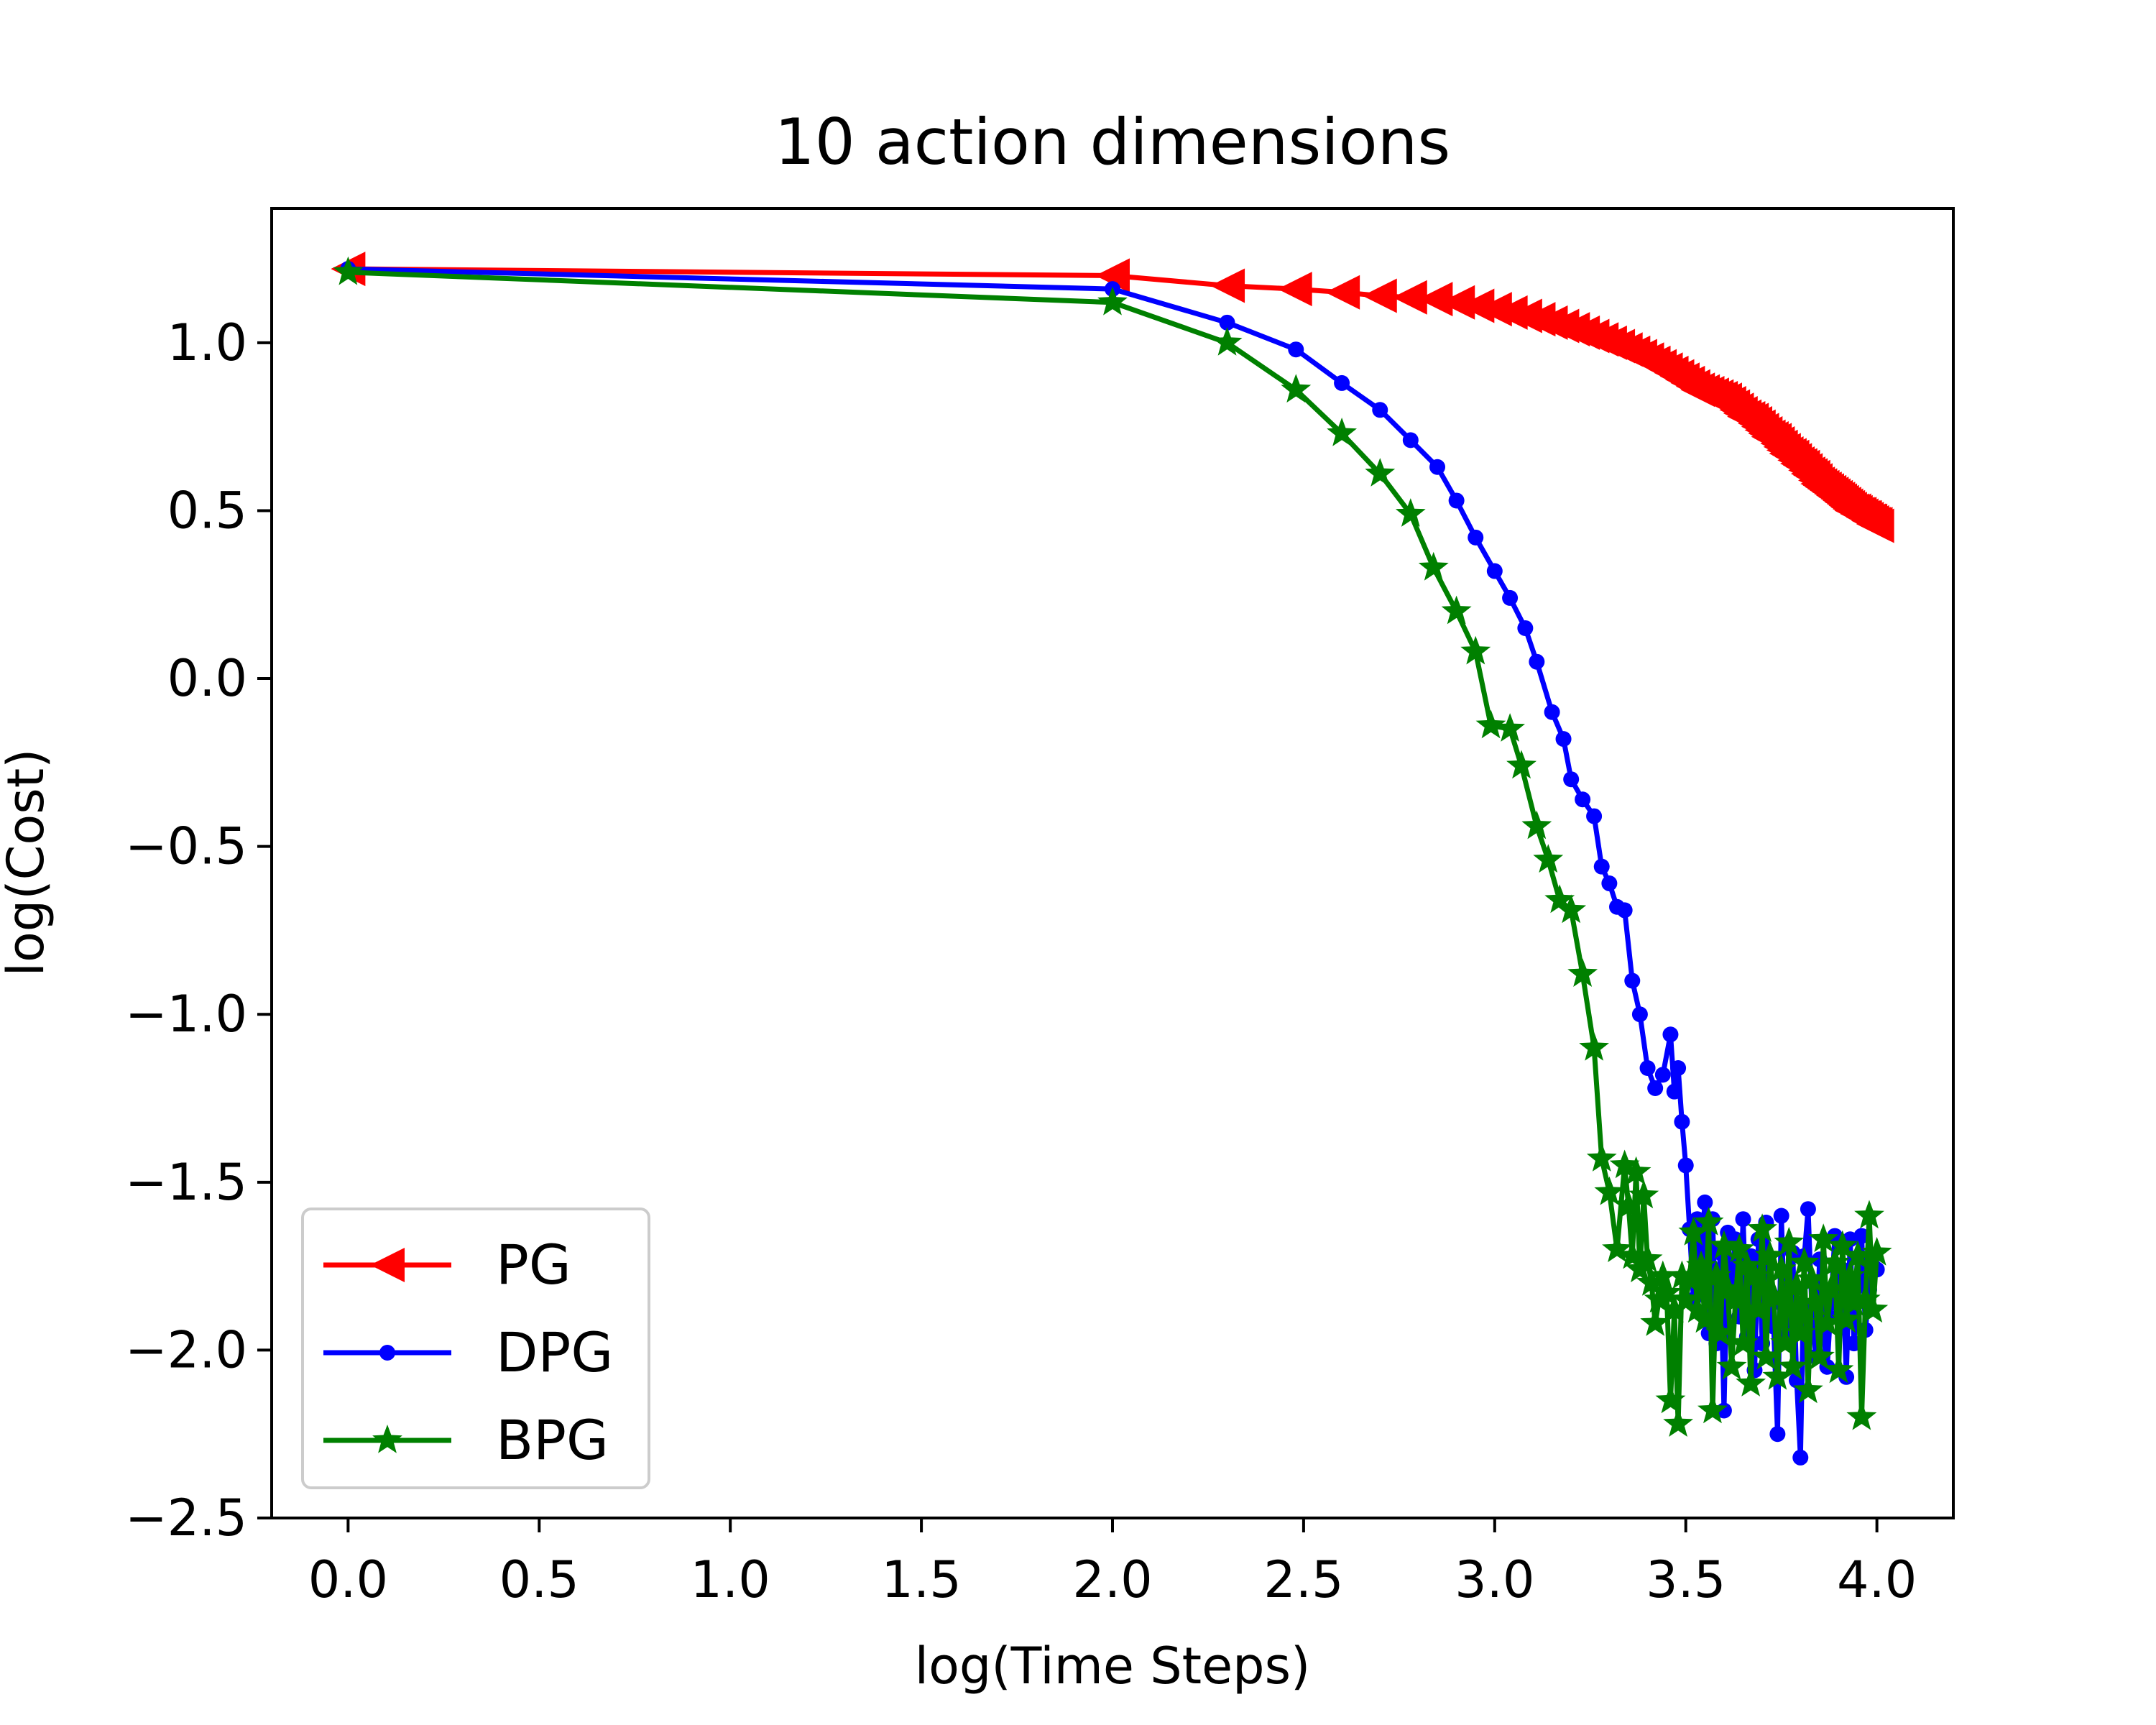  What do you see at coordinates (1686, 1579) in the screenshot?
I see `x-tick-label: 3.5` at bounding box center [1686, 1579].